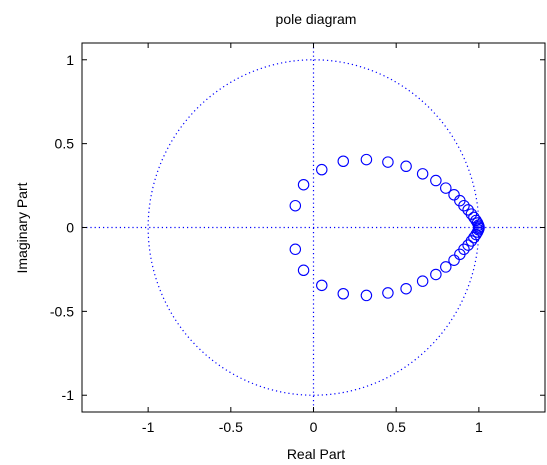 This screenshot has height=465, width=547. What do you see at coordinates (316, 19) in the screenshot?
I see `chart-title: pole diagram` at bounding box center [316, 19].